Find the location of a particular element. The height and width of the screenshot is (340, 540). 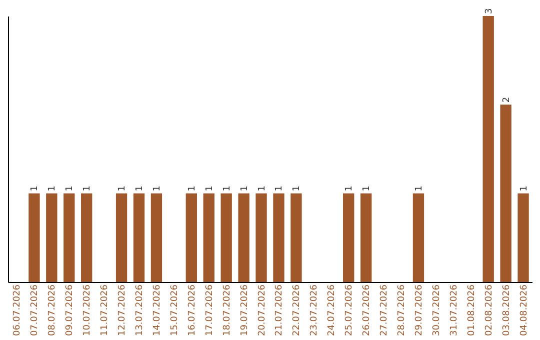

x-tick-label: 27.07.2026 is located at coordinates (385, 310).